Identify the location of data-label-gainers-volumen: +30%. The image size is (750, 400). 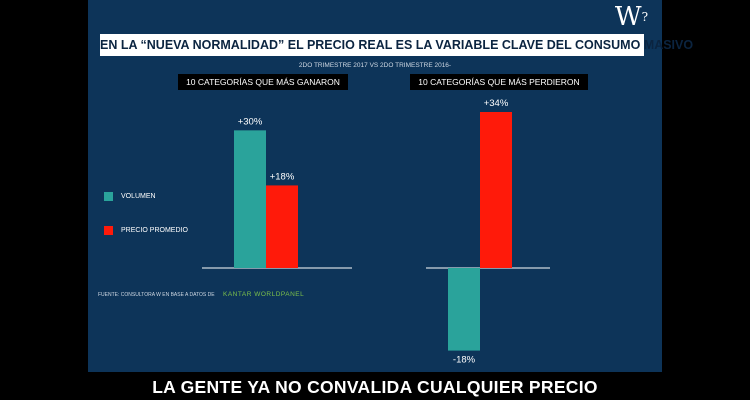
(250, 121).